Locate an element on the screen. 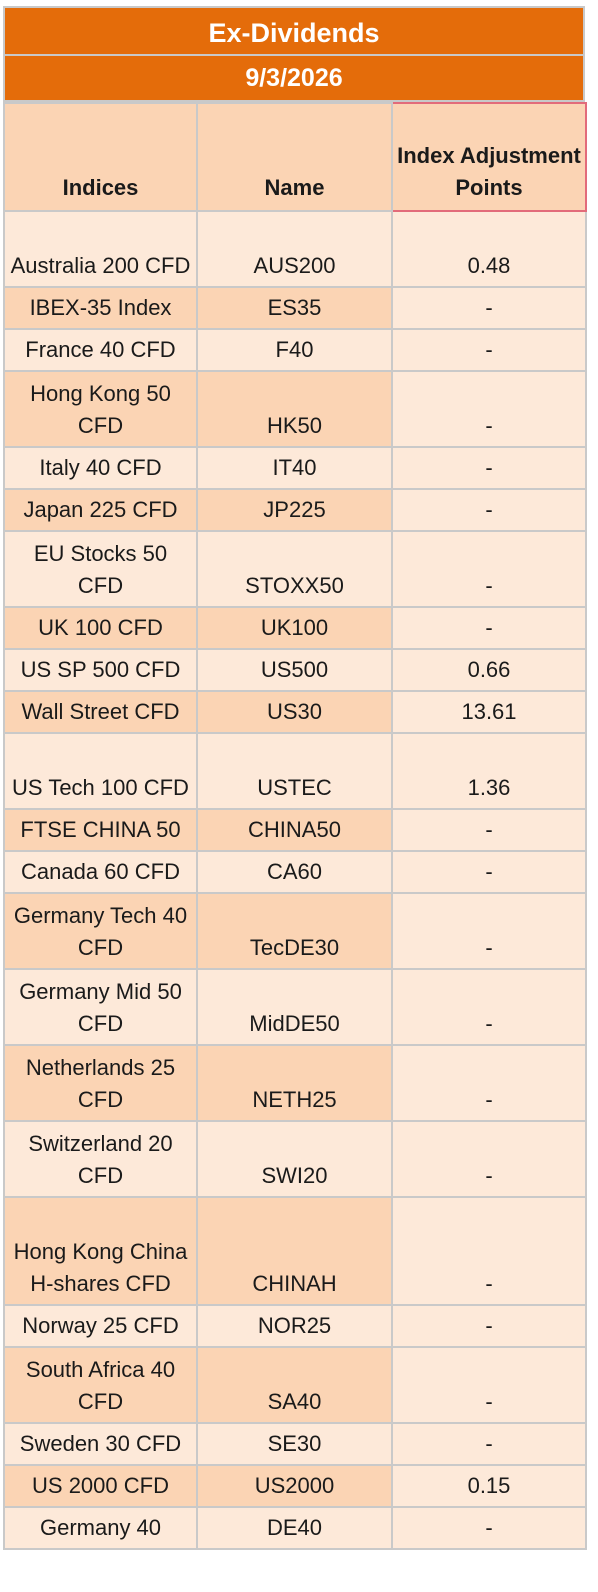  cell-name: UK100 is located at coordinates (294, 628).